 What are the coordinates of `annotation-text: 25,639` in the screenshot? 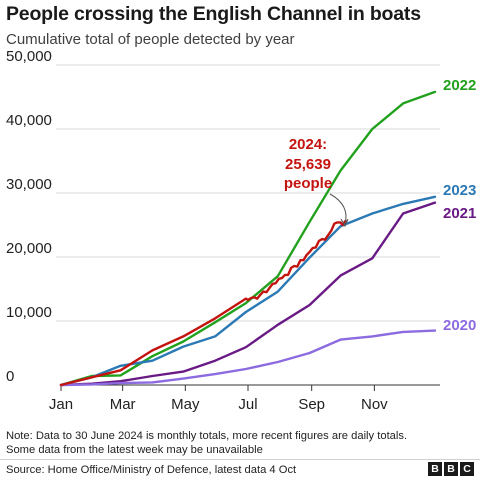 It's located at (308, 164).